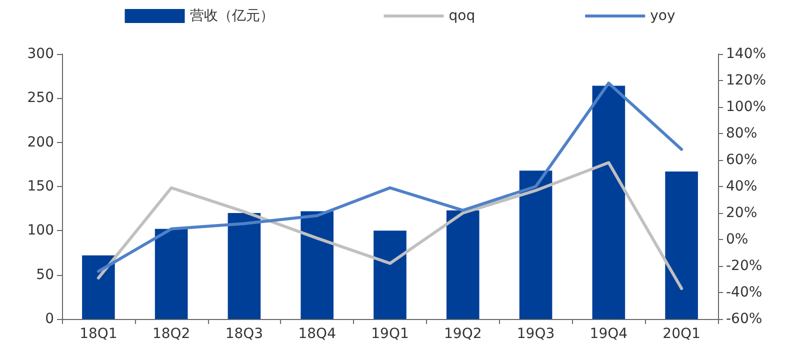  I want to click on y2-tick-label: 80%, so click(742, 134).